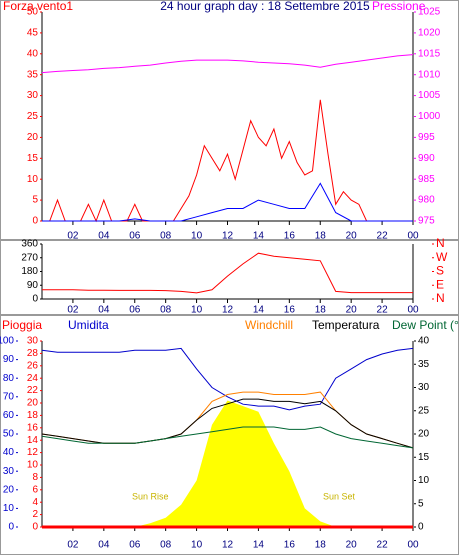  Describe the element at coordinates (429, 12) in the screenshot. I see `y-tick-label: 1025` at that location.